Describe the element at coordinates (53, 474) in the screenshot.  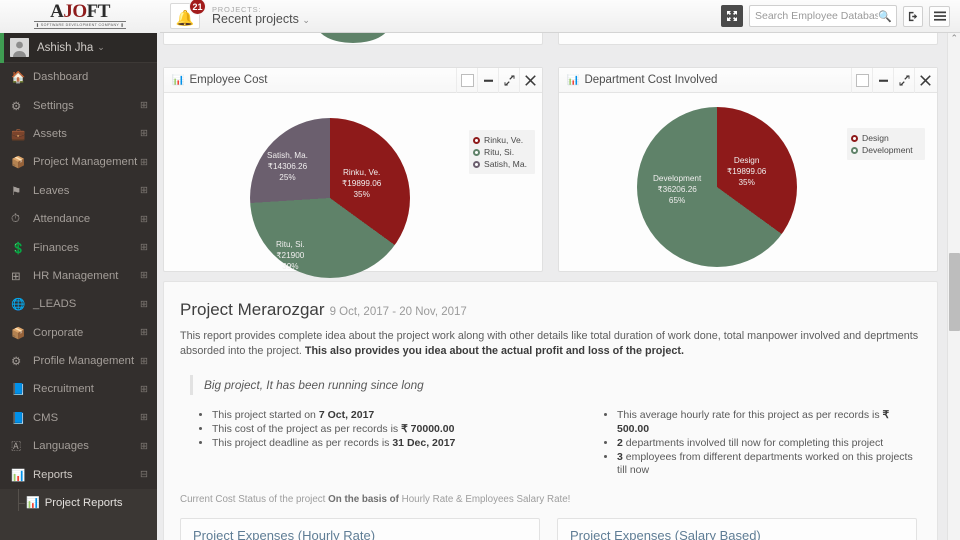
I see `sidebar-item-label: Reports` at that location.